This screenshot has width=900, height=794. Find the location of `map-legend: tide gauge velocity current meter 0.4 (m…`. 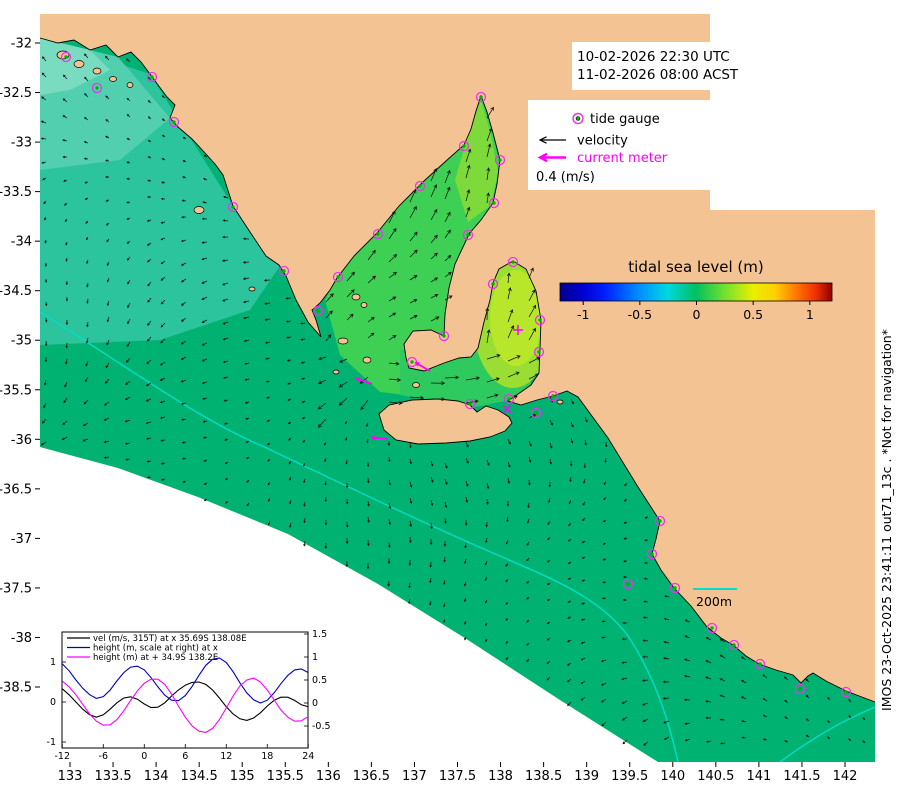

map-legend: tide gauge velocity current meter 0.4 (m… is located at coordinates (602, 148).